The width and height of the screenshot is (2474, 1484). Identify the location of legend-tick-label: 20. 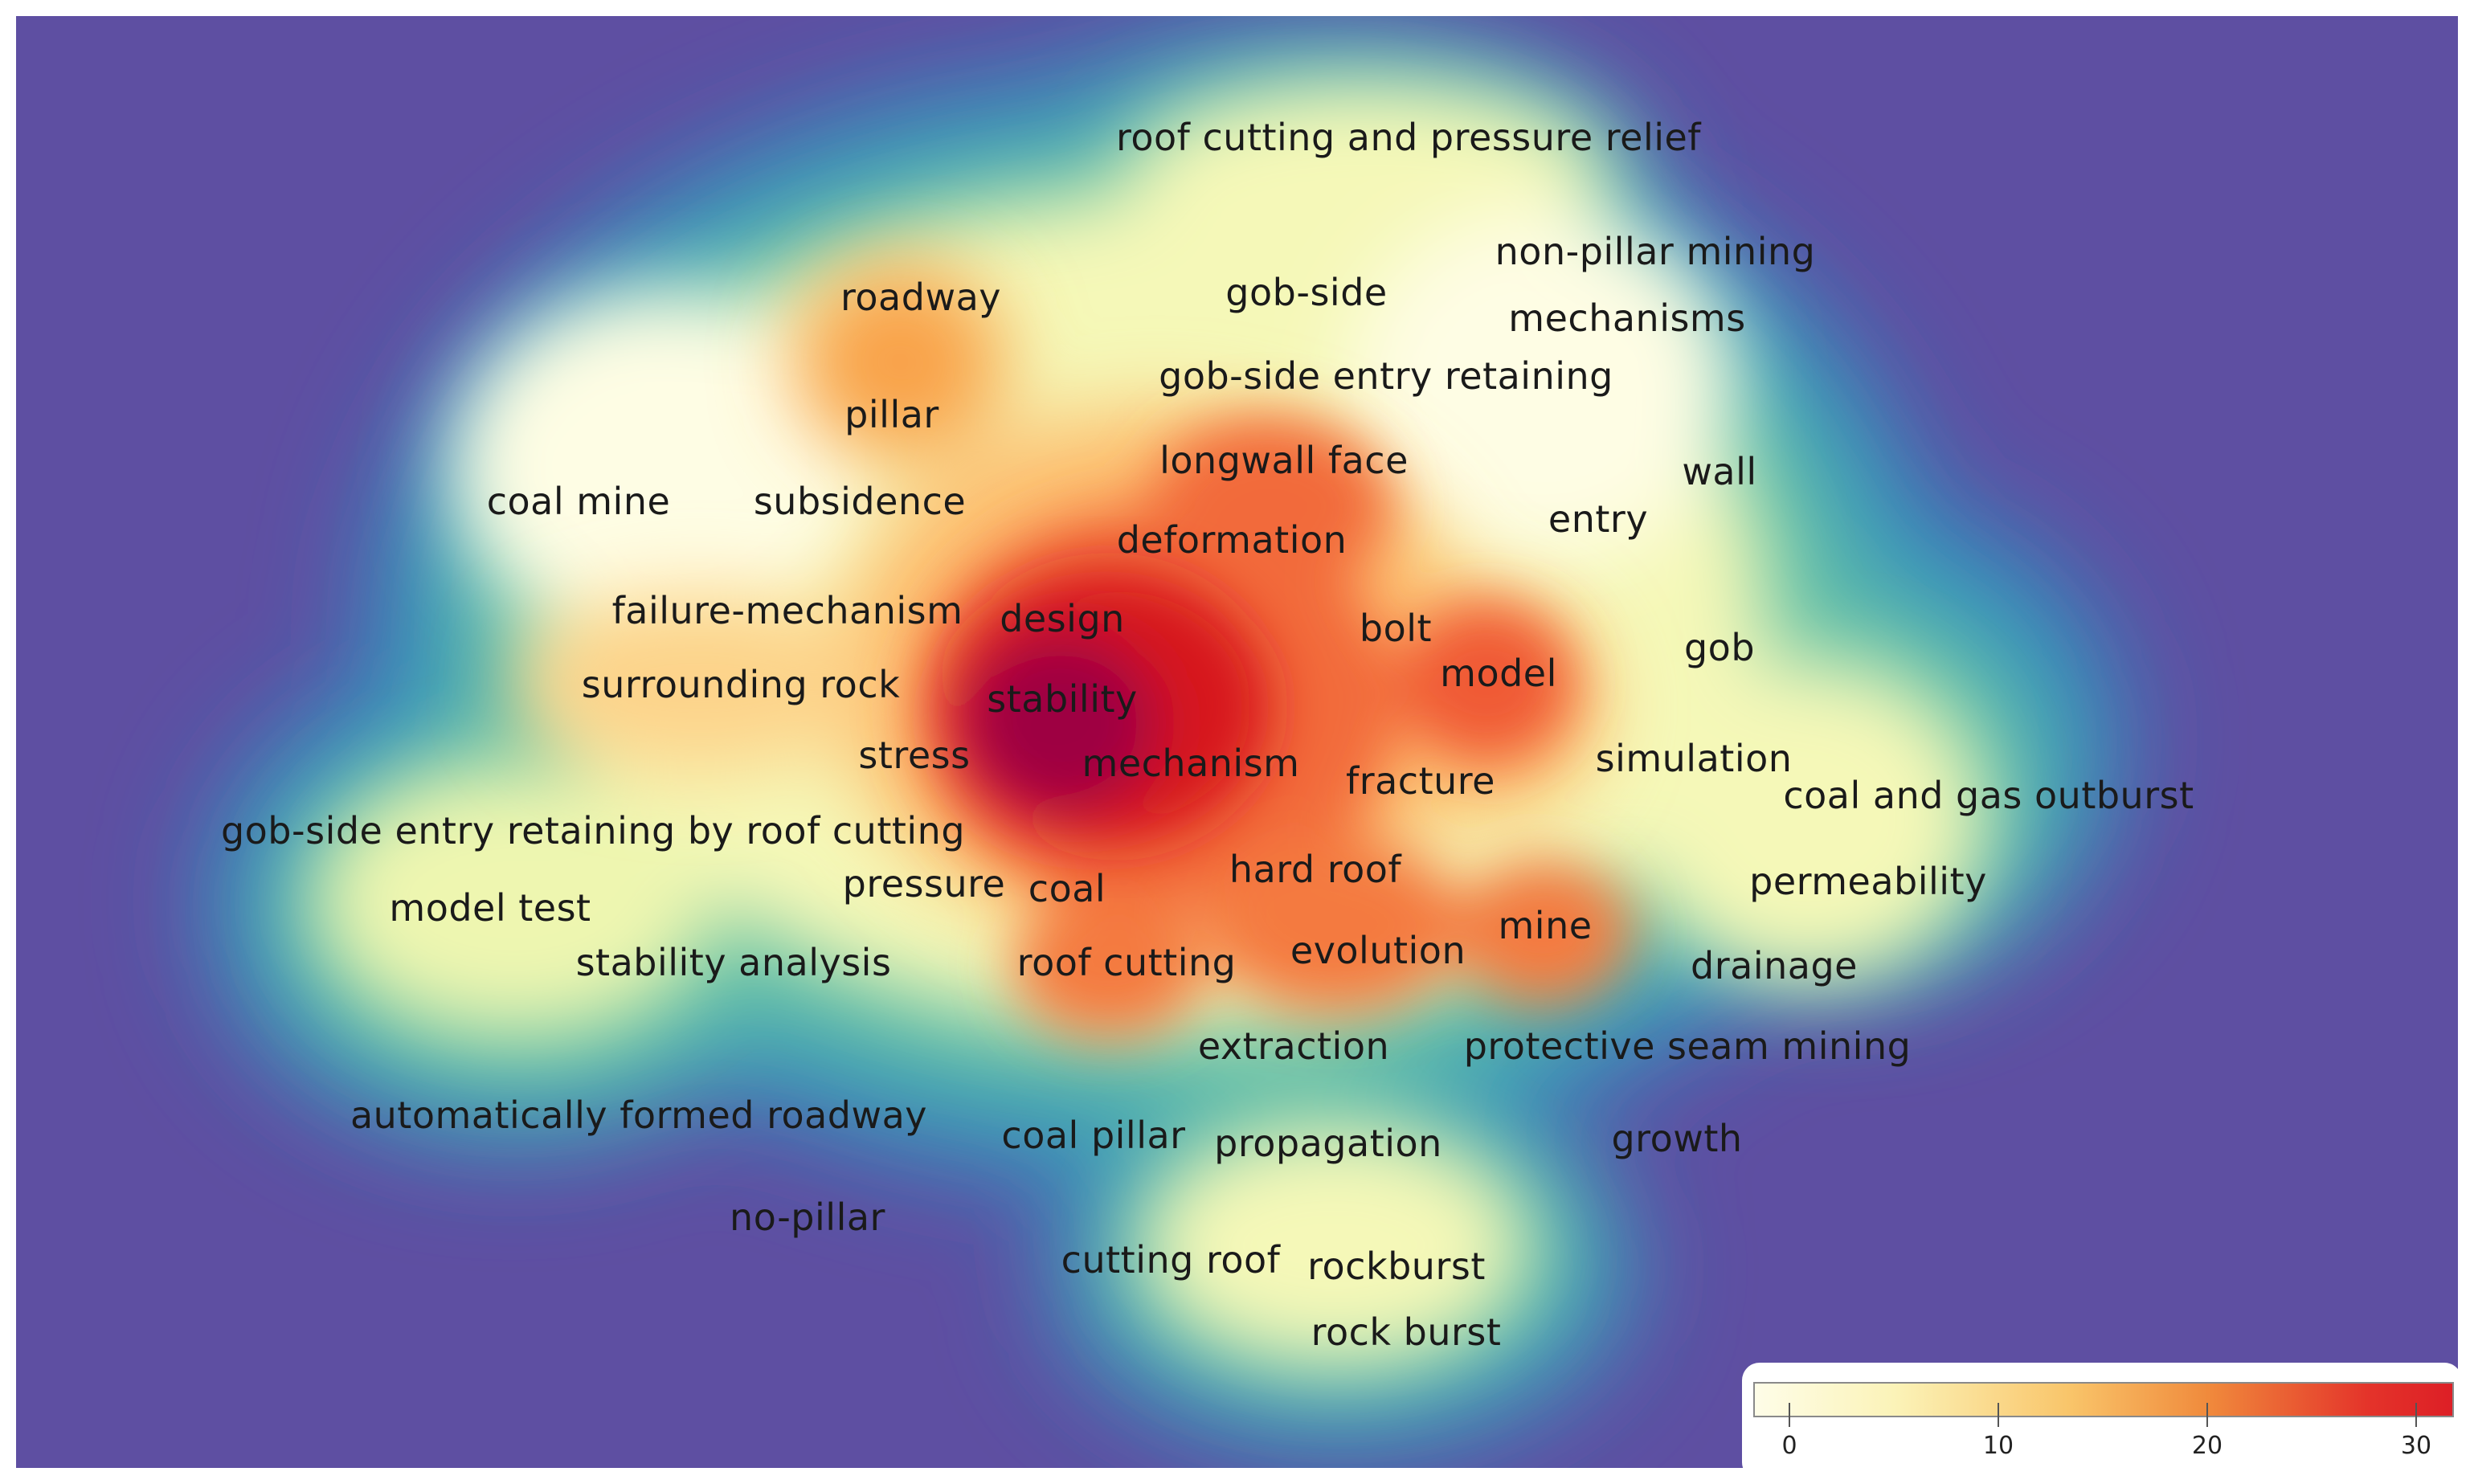
(2207, 1446).